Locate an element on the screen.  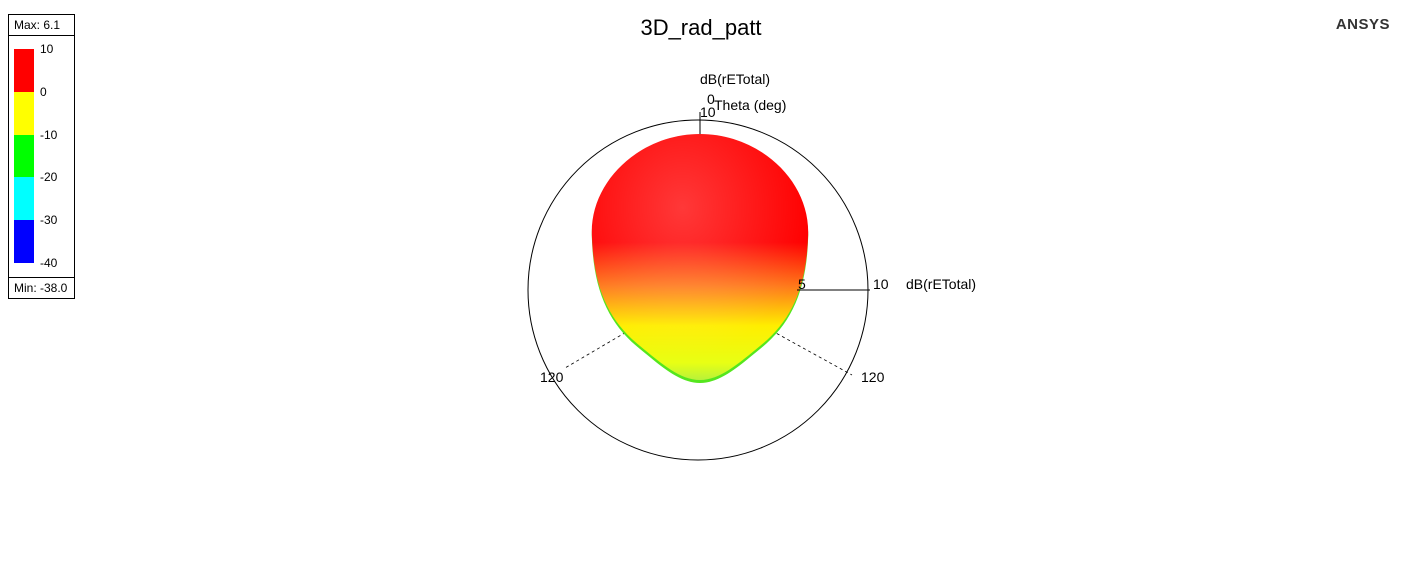
x-axis-quantity-label: dB(rETotal) is located at coordinates (941, 284).